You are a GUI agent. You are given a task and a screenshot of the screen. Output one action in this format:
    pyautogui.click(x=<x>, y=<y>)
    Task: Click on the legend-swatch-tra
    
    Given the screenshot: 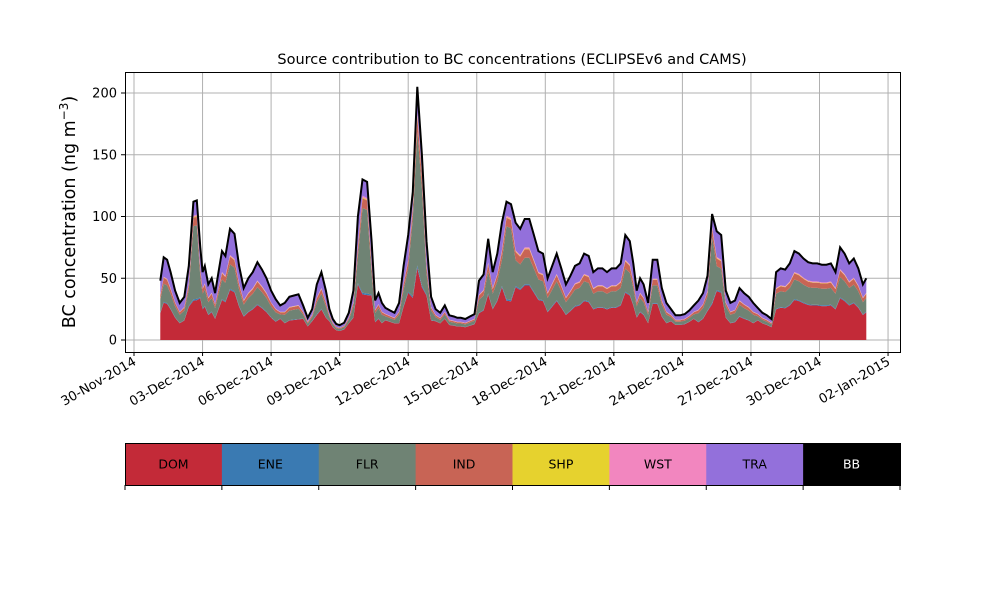 What is the action you would take?
    pyautogui.click(x=755, y=464)
    